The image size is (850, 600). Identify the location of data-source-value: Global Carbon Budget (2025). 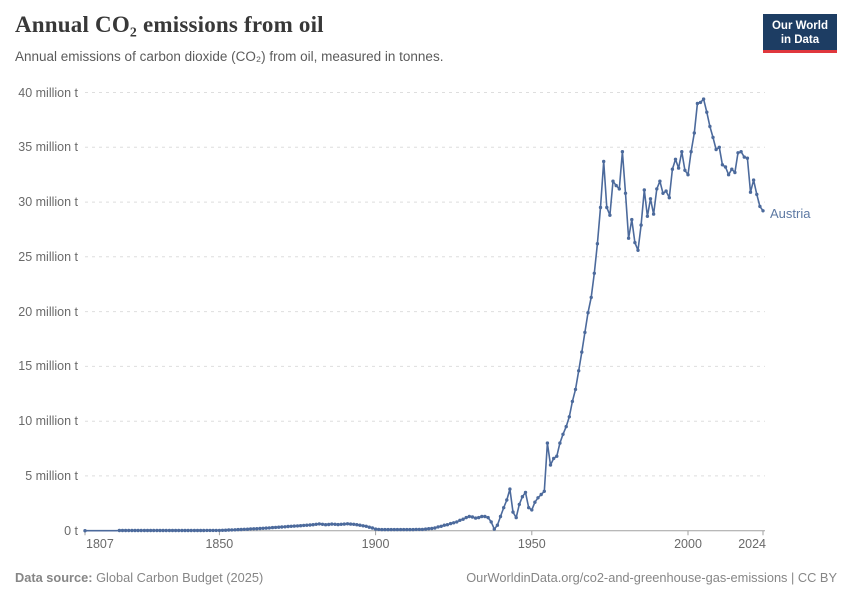
(178, 577).